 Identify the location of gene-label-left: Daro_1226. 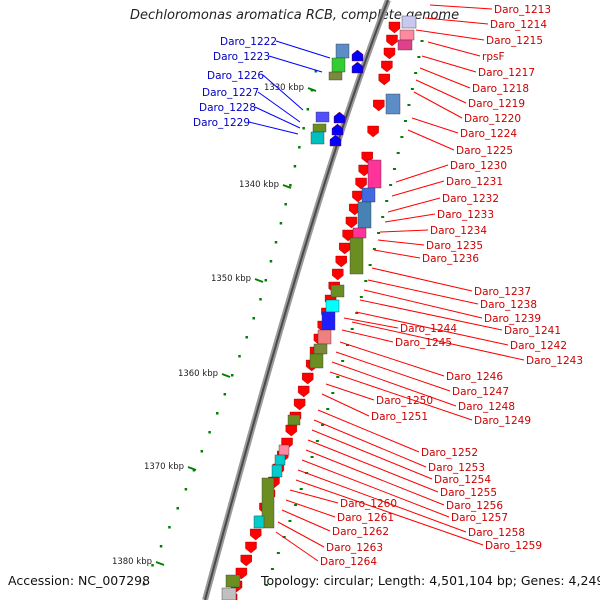
(235, 76).